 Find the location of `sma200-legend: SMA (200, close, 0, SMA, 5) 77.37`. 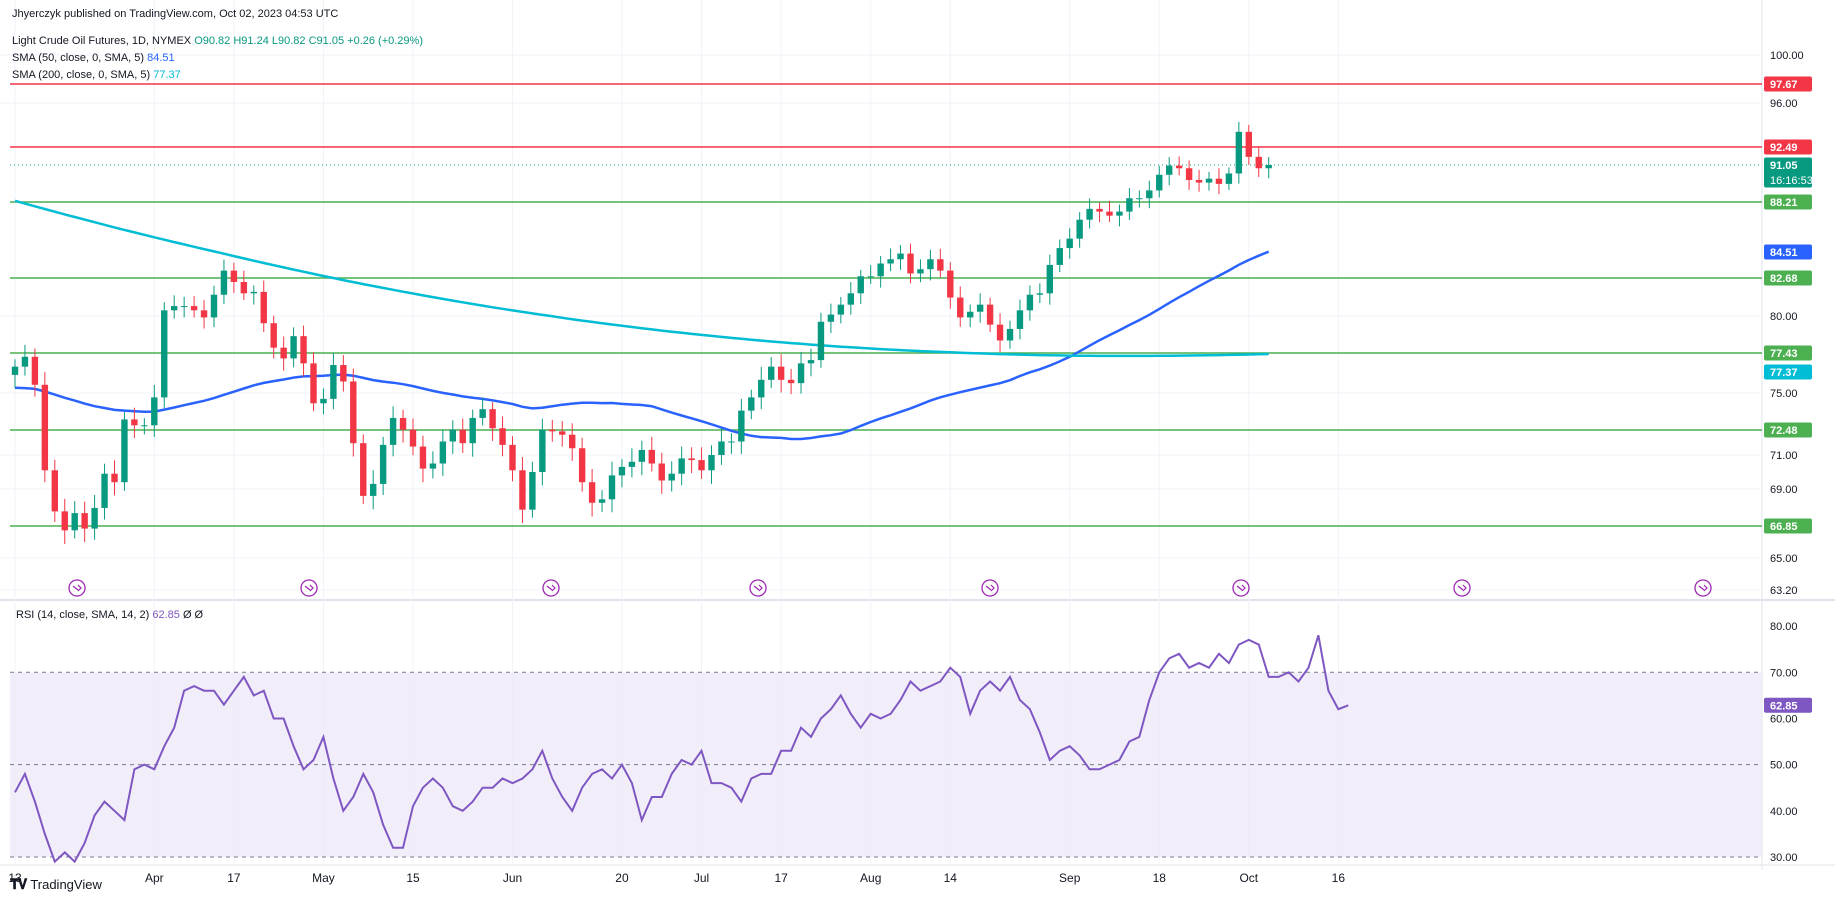

sma200-legend: SMA (200, close, 0, SMA, 5) 77.37 is located at coordinates (96, 75).